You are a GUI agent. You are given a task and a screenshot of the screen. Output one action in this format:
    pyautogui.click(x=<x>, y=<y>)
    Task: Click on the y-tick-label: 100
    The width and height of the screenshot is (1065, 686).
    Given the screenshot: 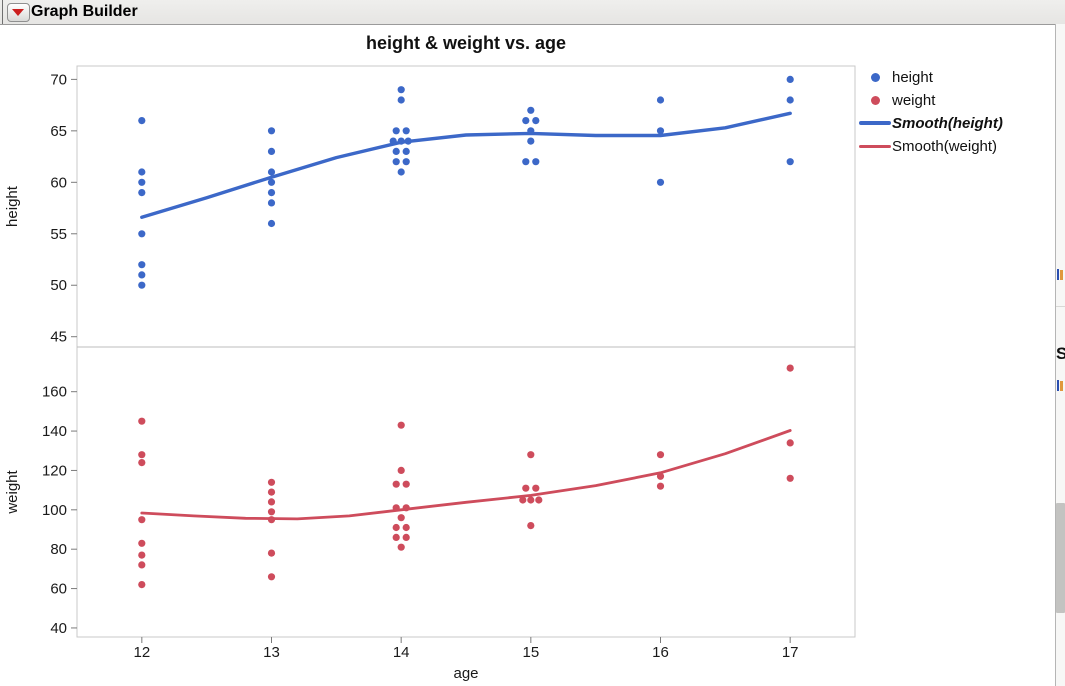 What is the action you would take?
    pyautogui.click(x=54, y=510)
    